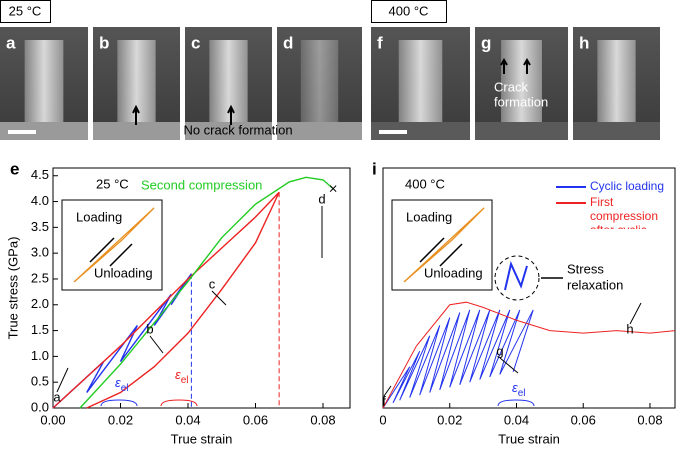  I want to click on y-tick-label: 1.5, so click(40, 329).